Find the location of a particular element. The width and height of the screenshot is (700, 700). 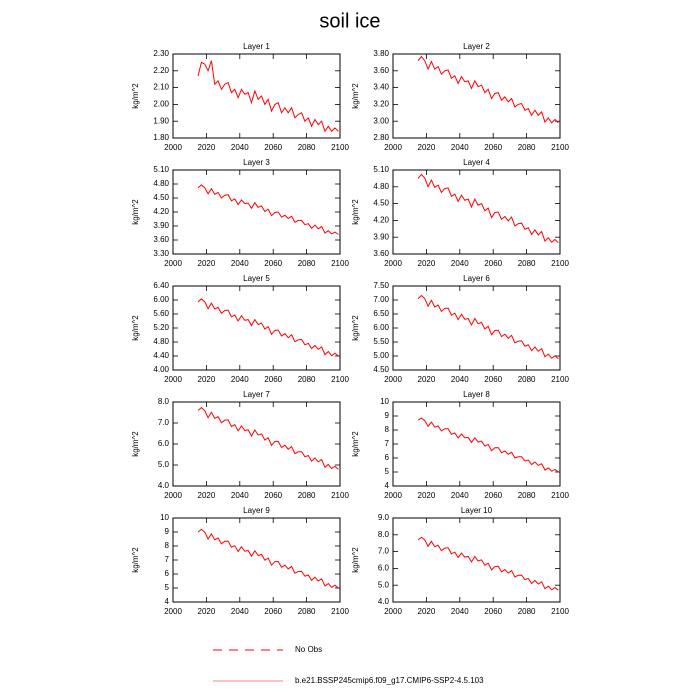

y-tick-label: 3.40 is located at coordinates (381, 87).